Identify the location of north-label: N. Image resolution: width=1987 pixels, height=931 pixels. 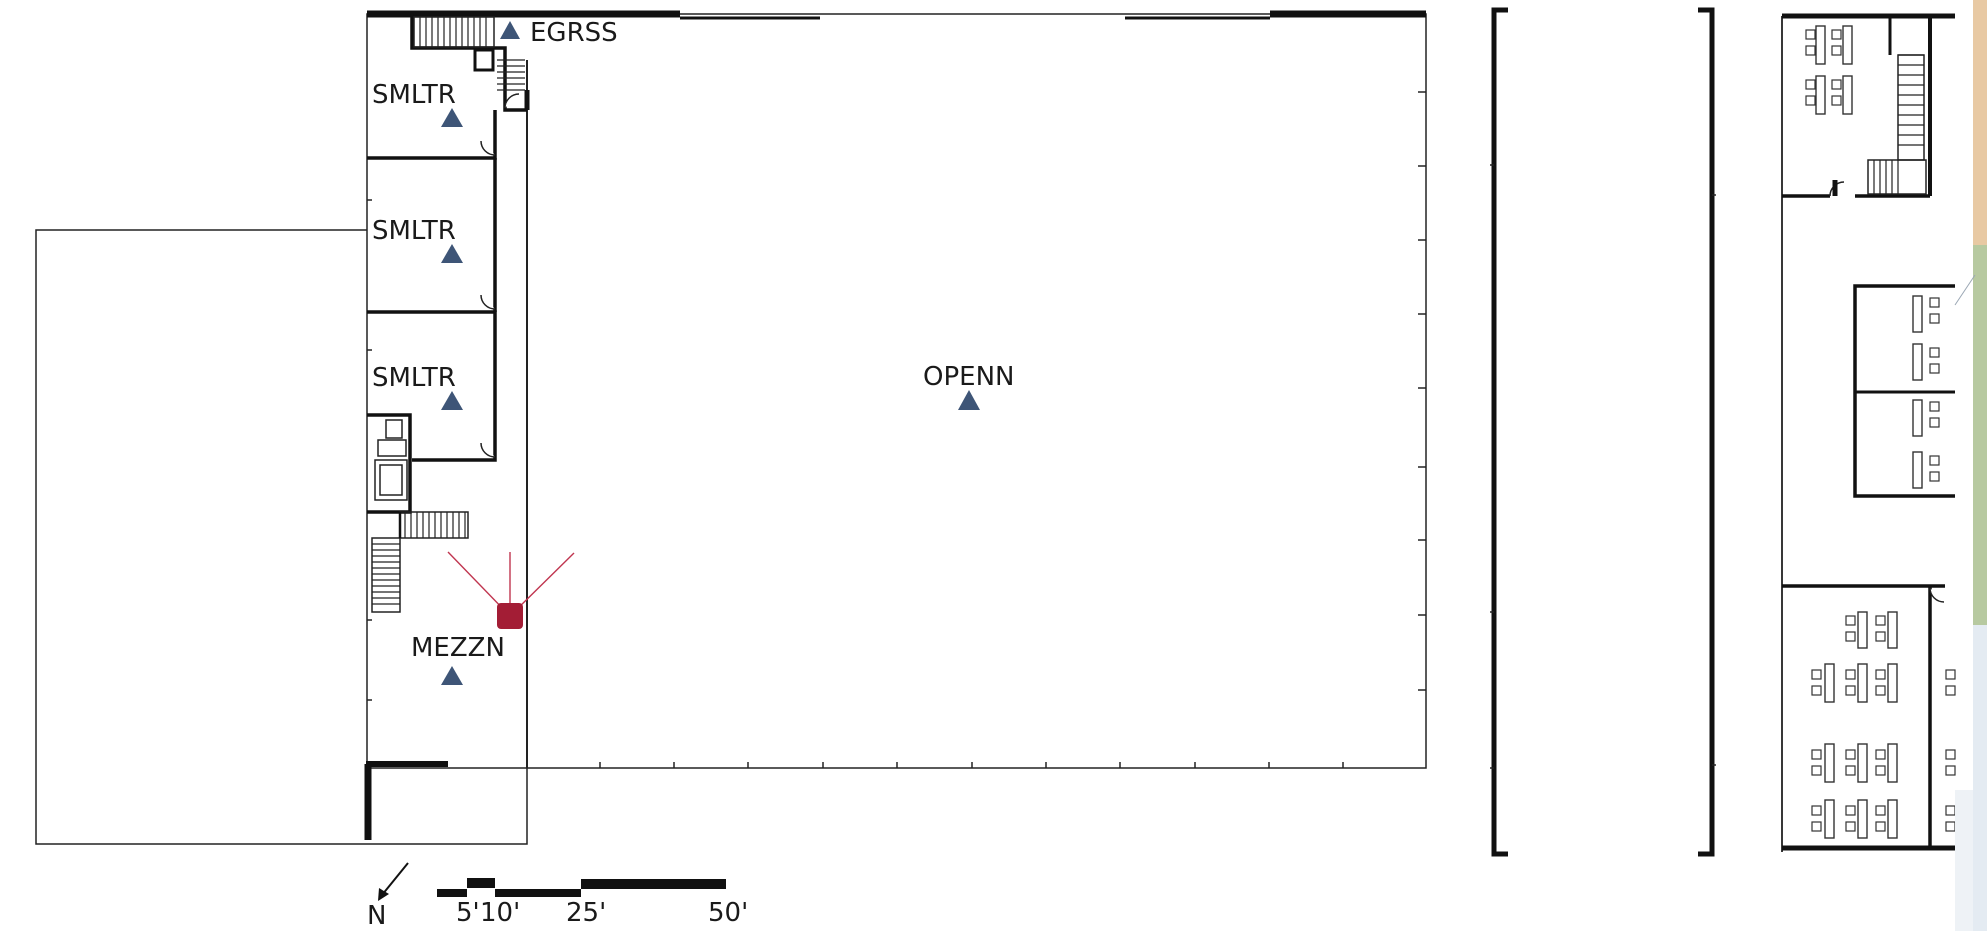
(376, 916).